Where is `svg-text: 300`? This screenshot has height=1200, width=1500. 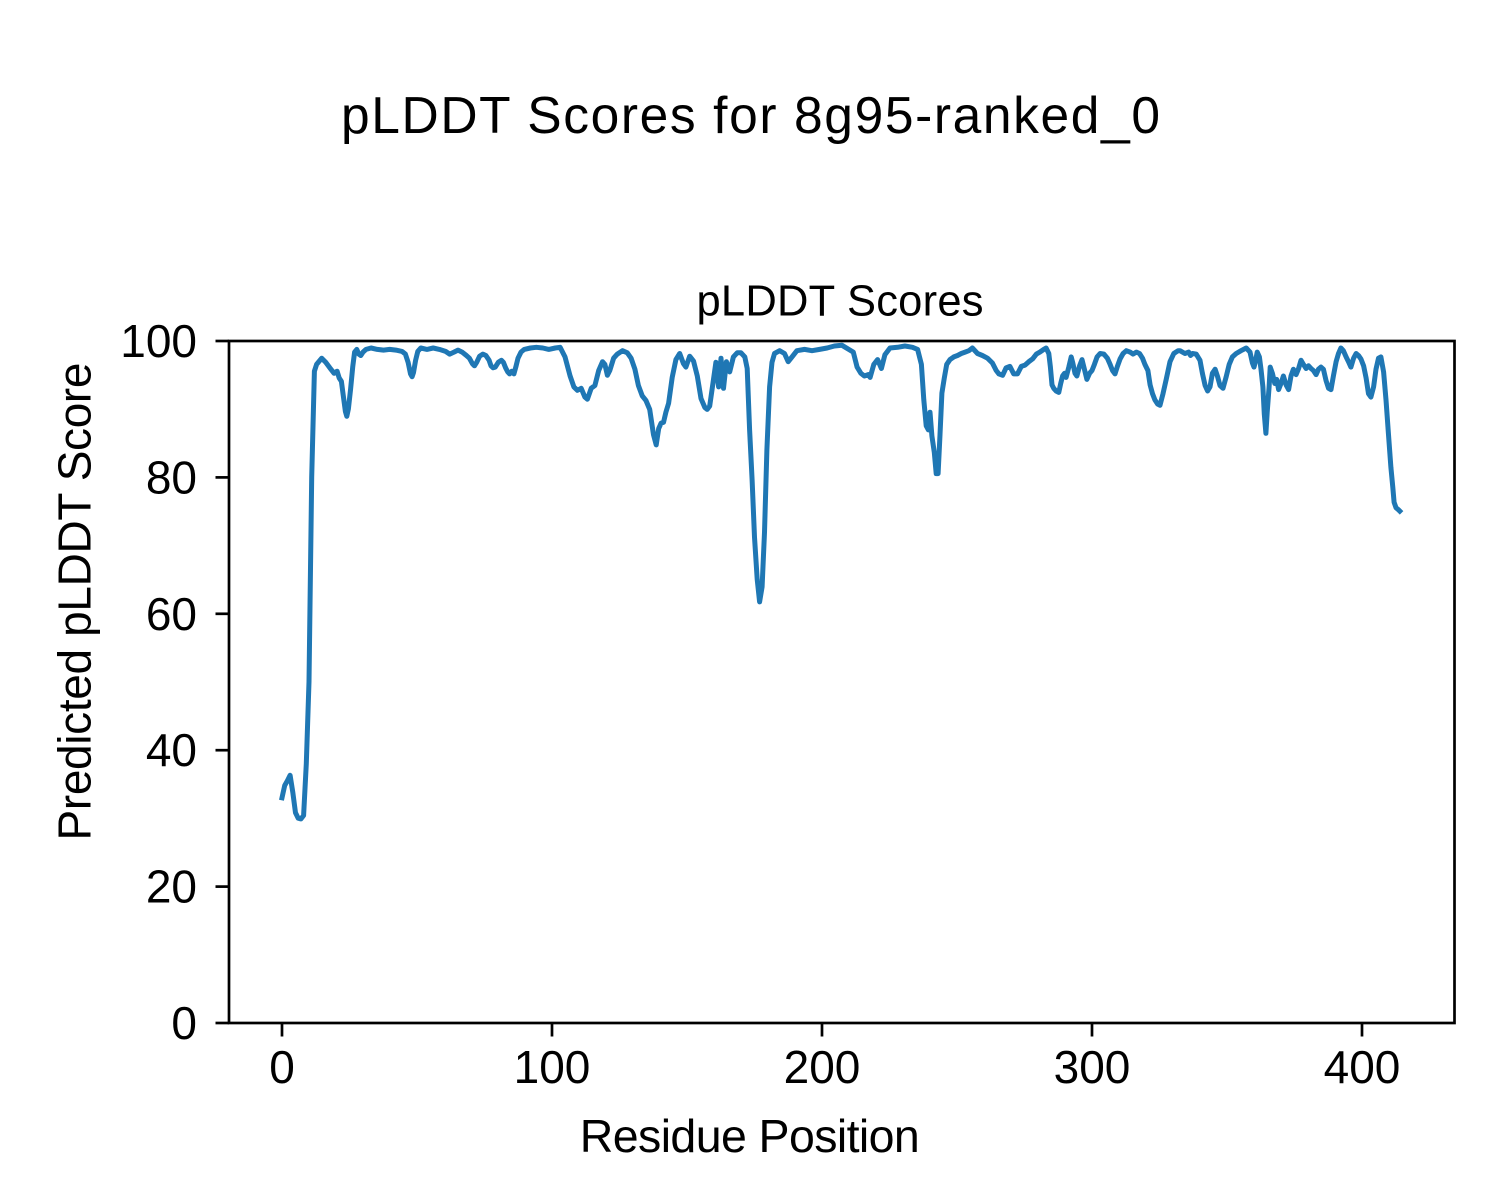 svg-text: 300 is located at coordinates (1092, 1067).